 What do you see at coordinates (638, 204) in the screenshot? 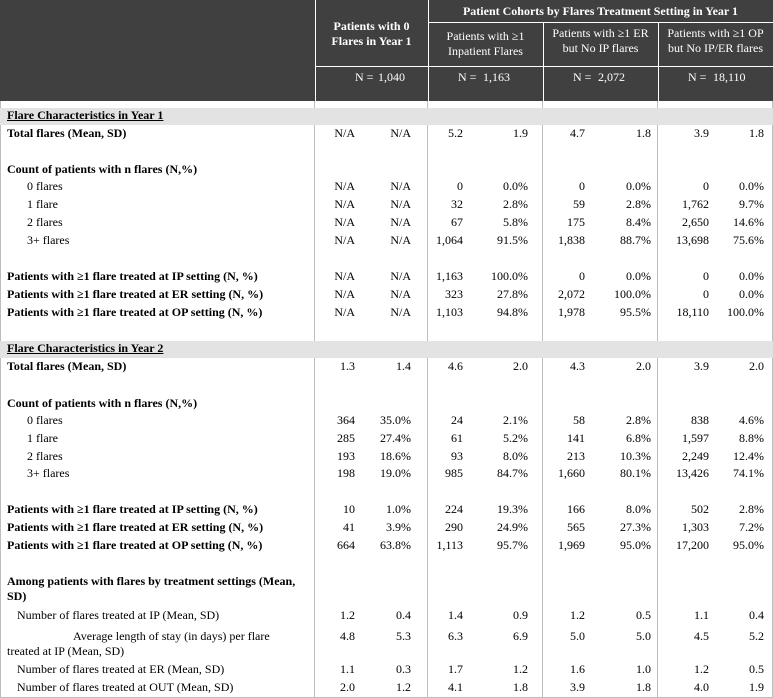
I see `cell-value: 2.8%` at bounding box center [638, 204].